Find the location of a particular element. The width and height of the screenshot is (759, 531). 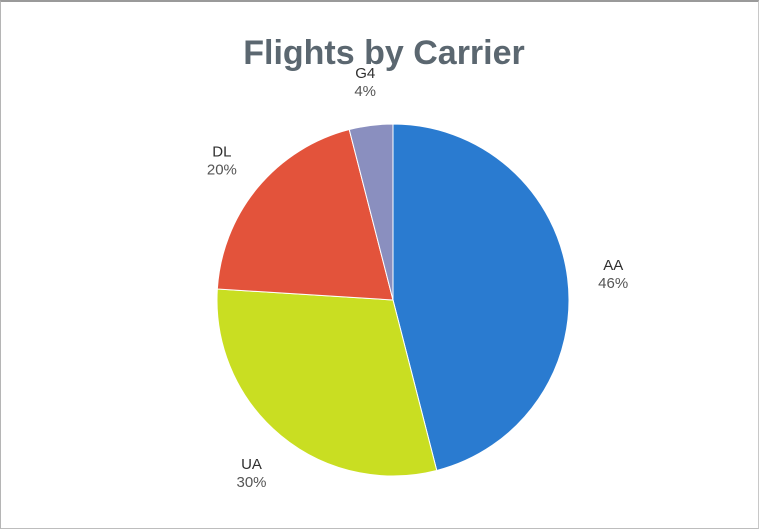

pie-slice-ua is located at coordinates (327, 382).